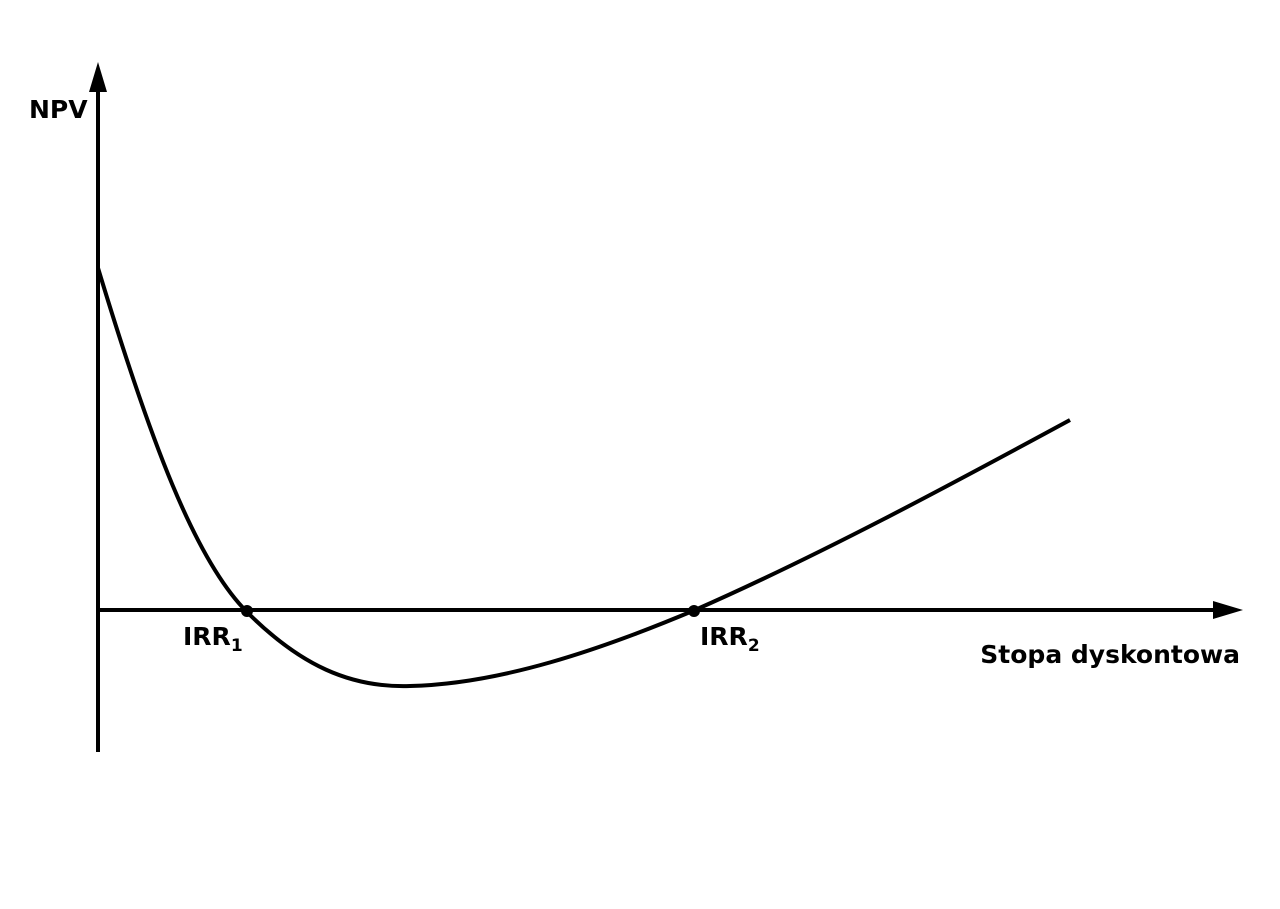 The height and width of the screenshot is (909, 1280). I want to click on y-axis-arrow, so click(98, 77).